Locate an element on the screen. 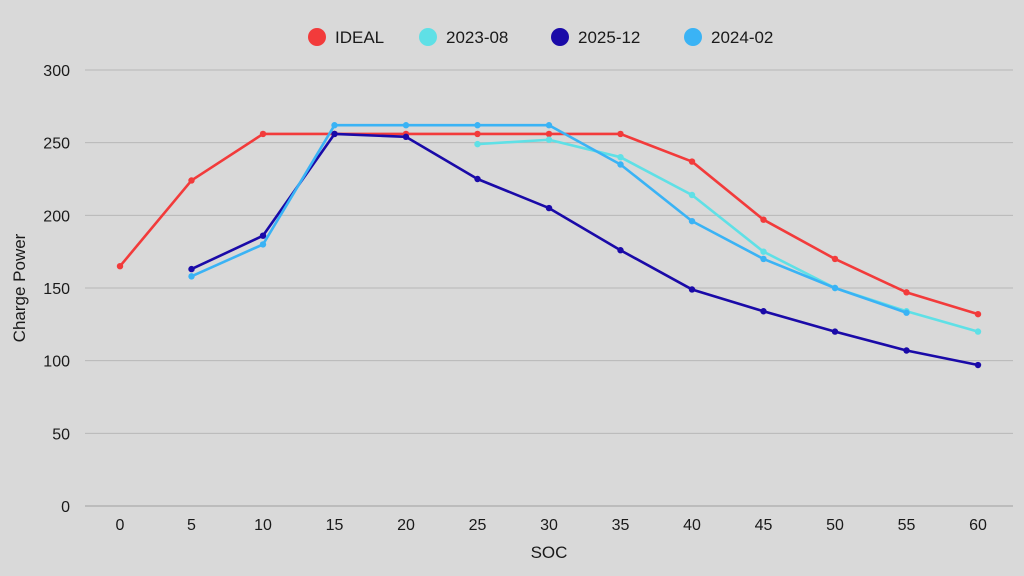 Image resolution: width=1024 pixels, height=576 pixels. legend-label: 2023-08 is located at coordinates (477, 37).